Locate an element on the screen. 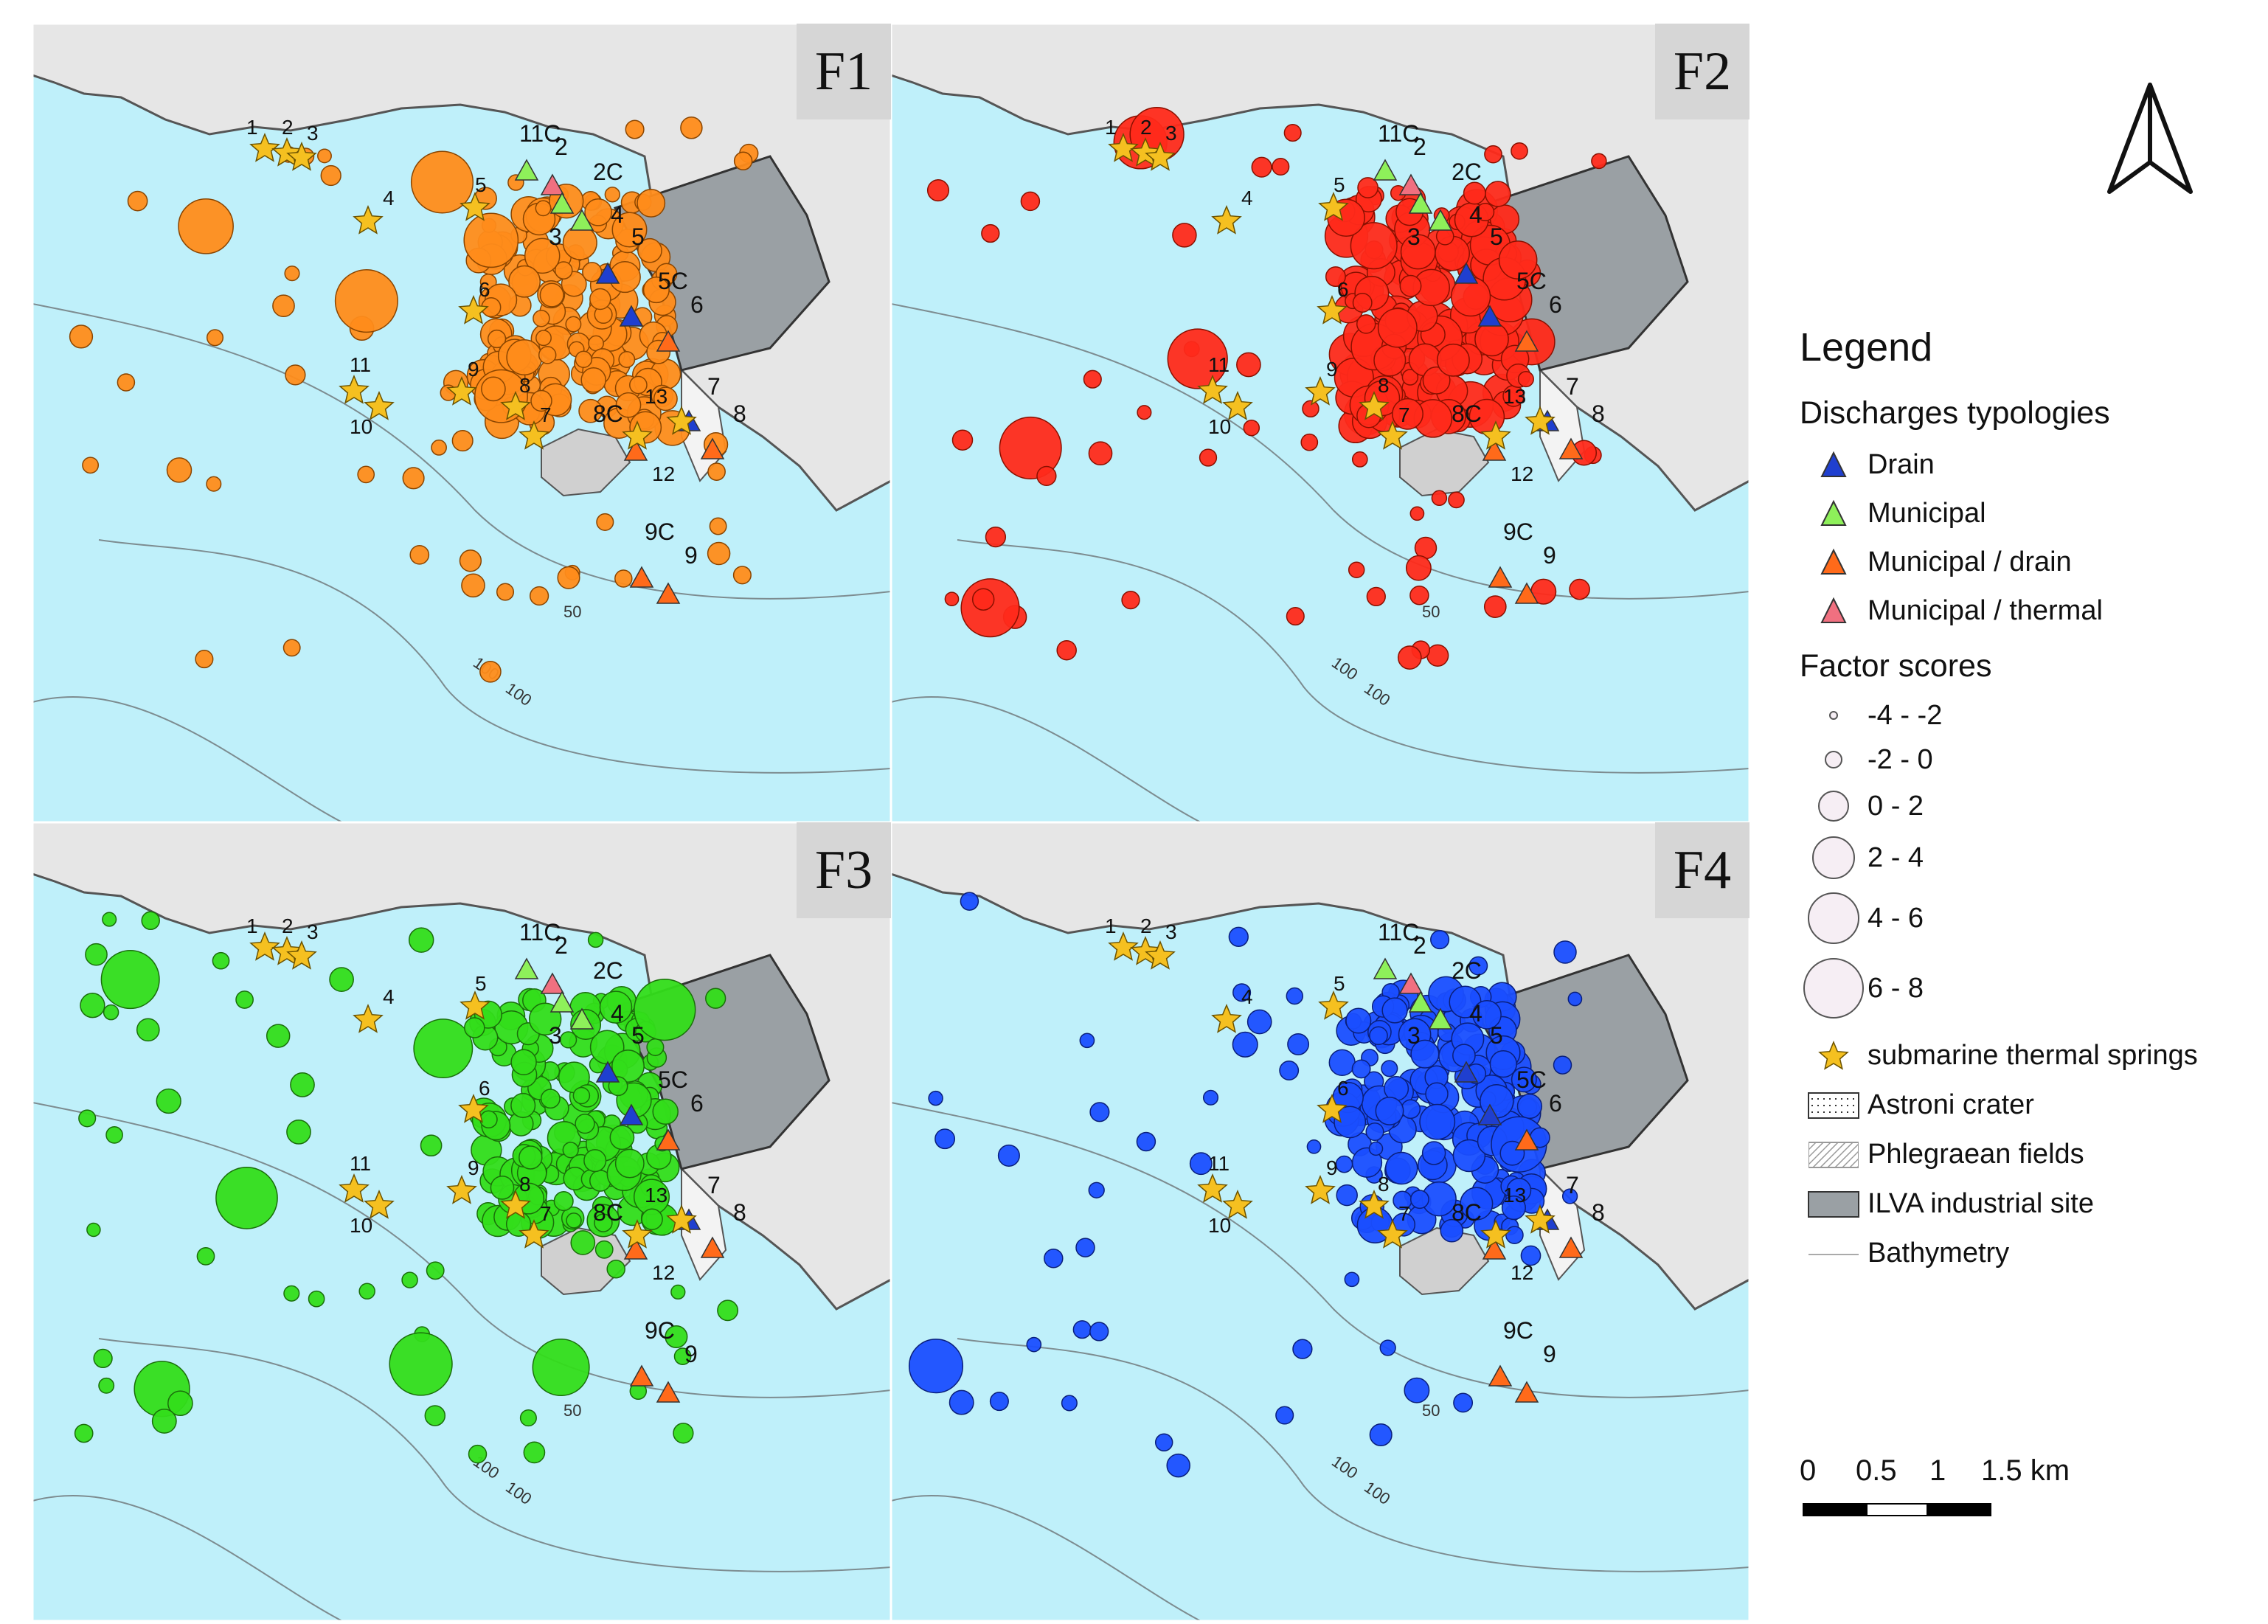 The width and height of the screenshot is (2268, 1624). spring-label: 10 is located at coordinates (1219, 426).